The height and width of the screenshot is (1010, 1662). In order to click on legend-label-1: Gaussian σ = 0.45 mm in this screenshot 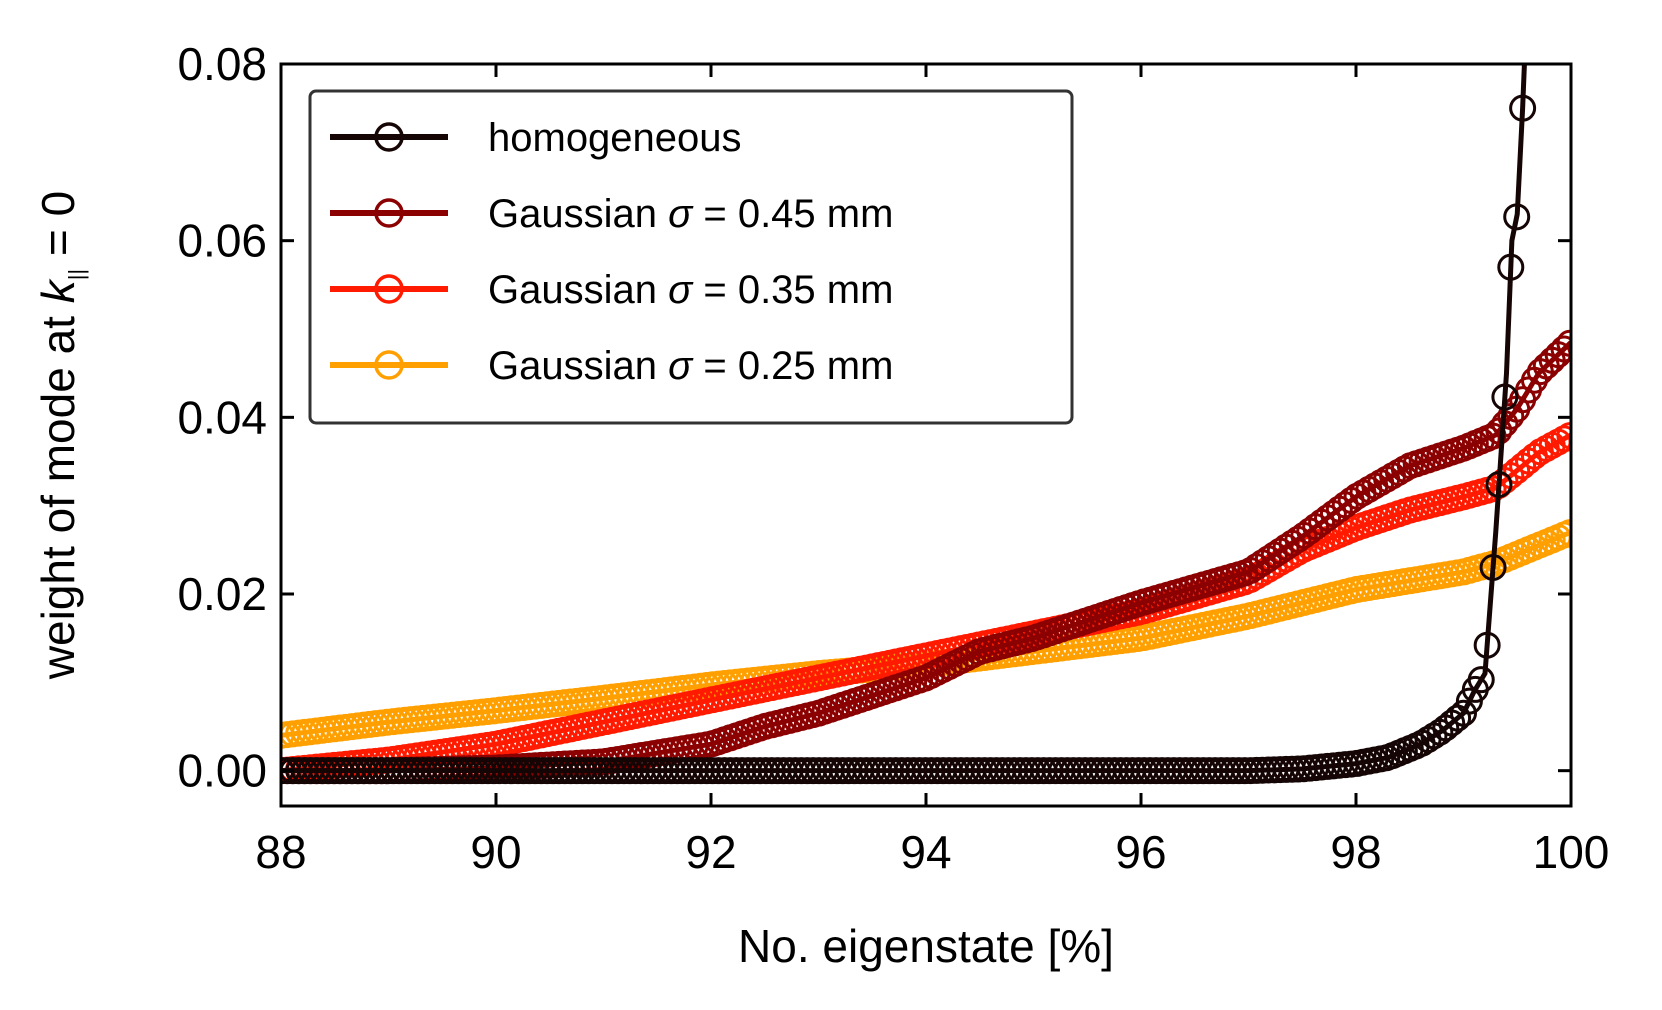, I will do `click(690, 214)`.